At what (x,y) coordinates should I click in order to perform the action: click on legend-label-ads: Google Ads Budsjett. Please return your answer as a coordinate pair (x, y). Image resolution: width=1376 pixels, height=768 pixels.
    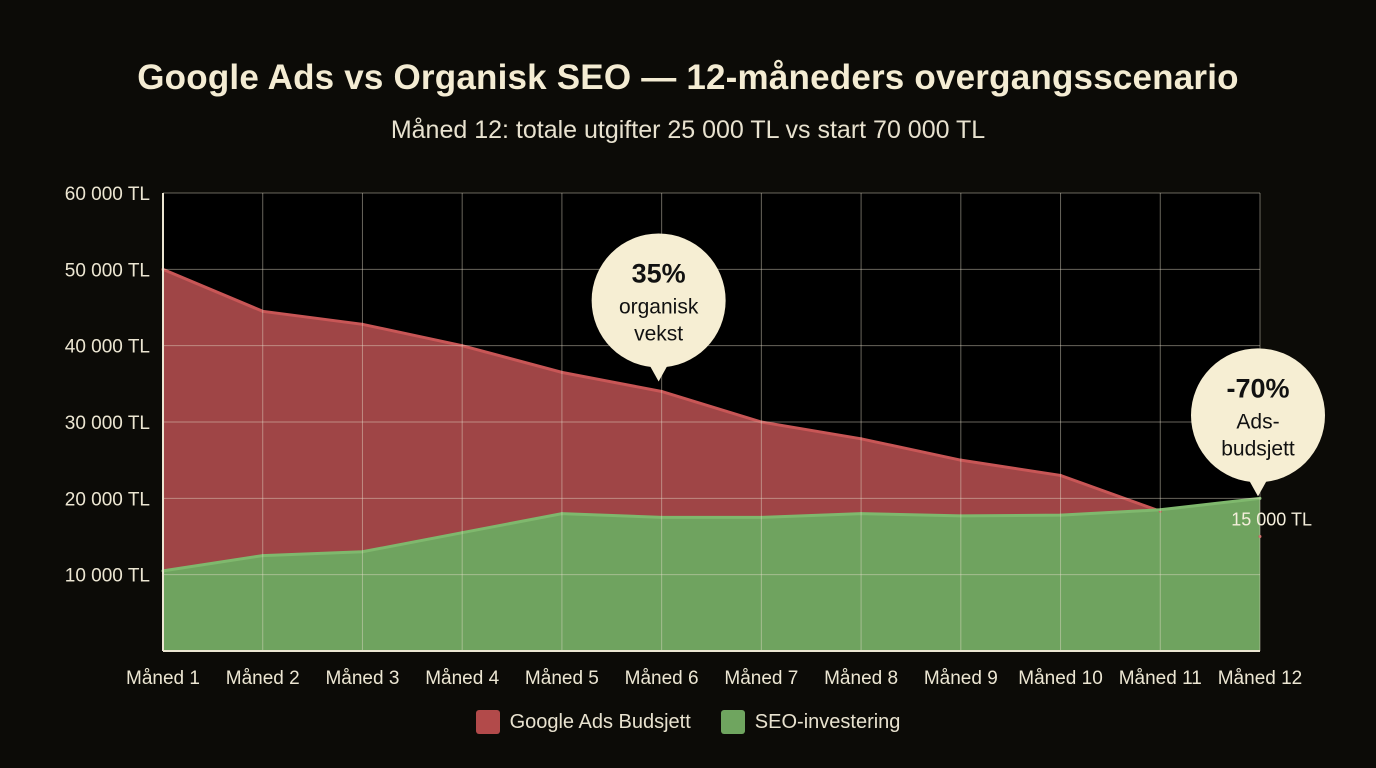
    Looking at the image, I should click on (600, 721).